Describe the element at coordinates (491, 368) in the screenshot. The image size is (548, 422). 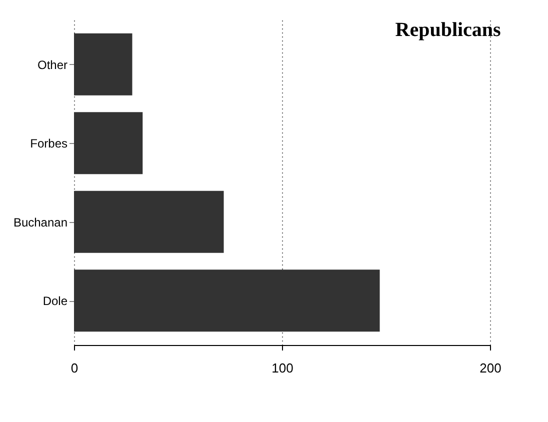
I see `x-tick-label: 200` at that location.